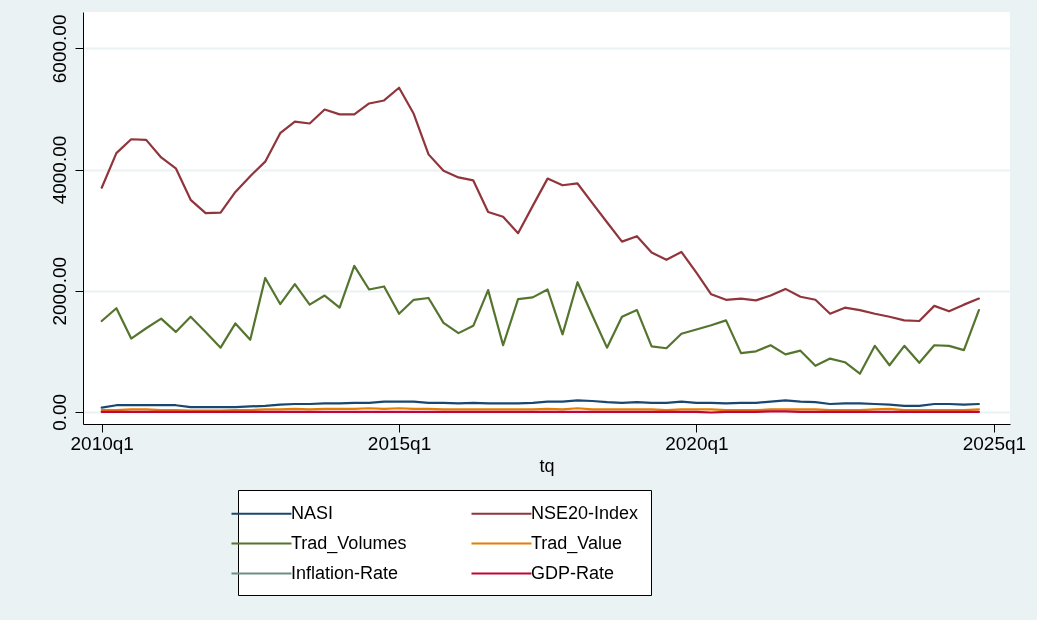  Describe the element at coordinates (59, 291) in the screenshot. I see `y-tick-label: 2000.00` at that location.